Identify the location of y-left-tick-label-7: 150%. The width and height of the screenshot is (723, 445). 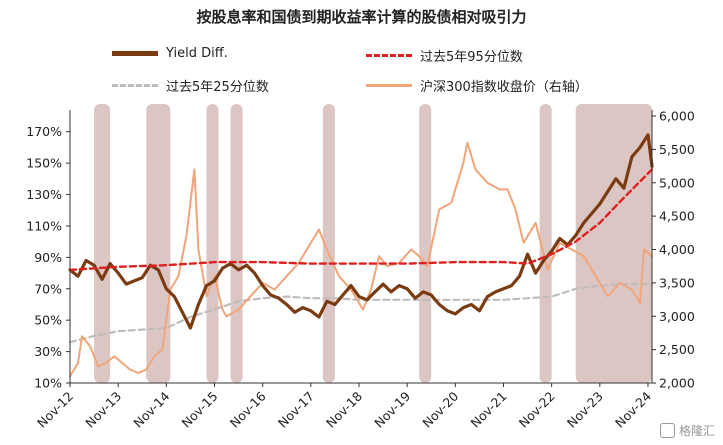
(44, 163).